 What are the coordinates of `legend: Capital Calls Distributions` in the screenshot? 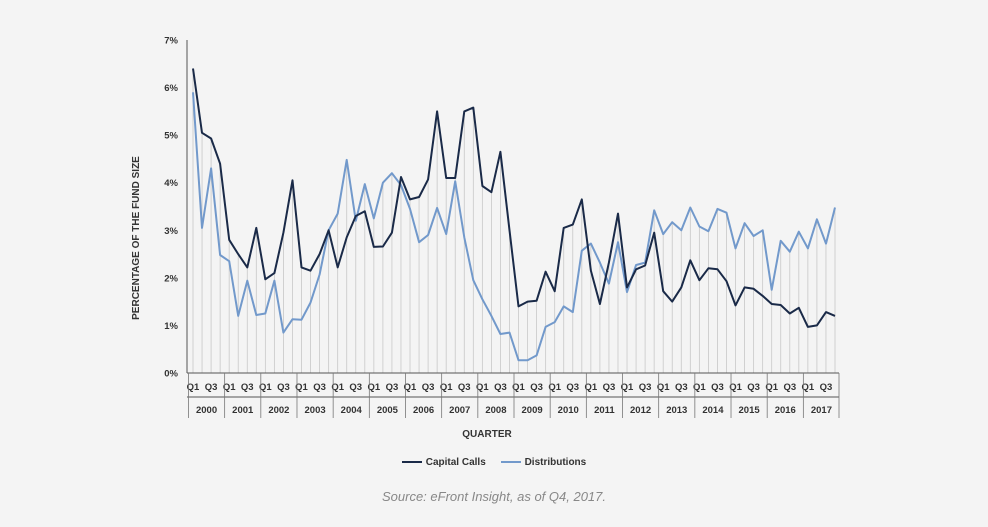 It's located at (494, 461).